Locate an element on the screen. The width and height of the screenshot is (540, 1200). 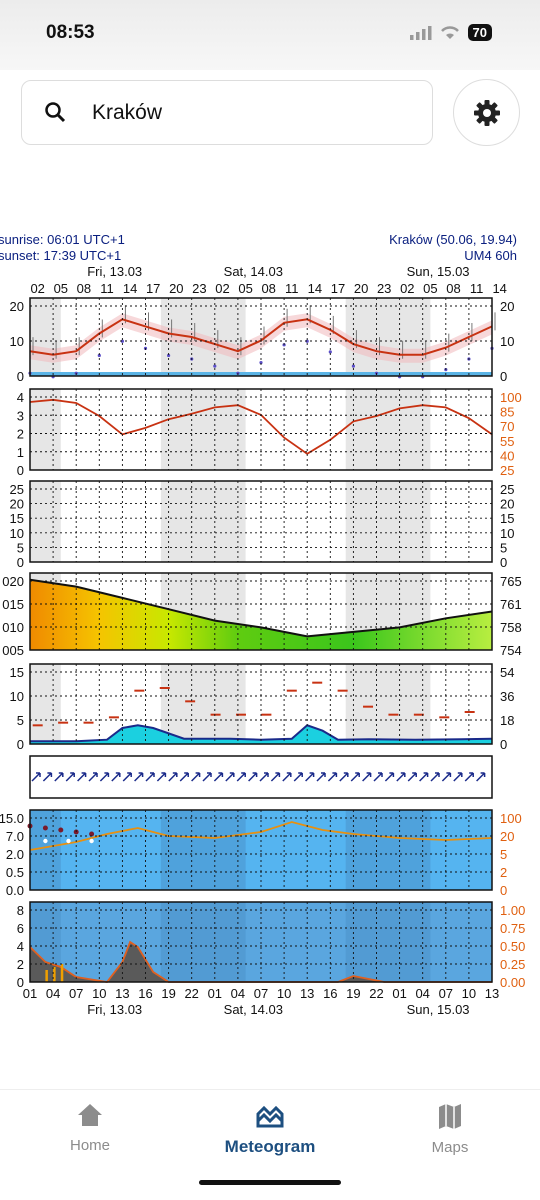
search-bar: Kraków is located at coordinates (227, 112).